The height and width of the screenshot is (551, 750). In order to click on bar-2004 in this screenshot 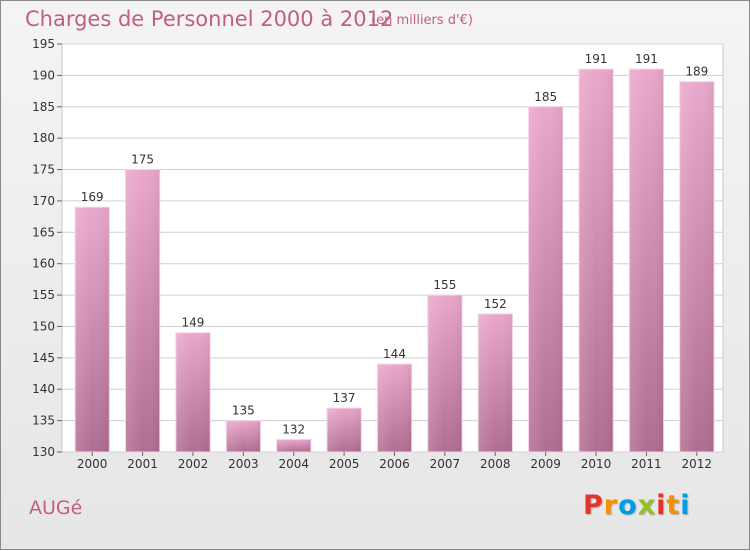, I will do `click(294, 445)`.